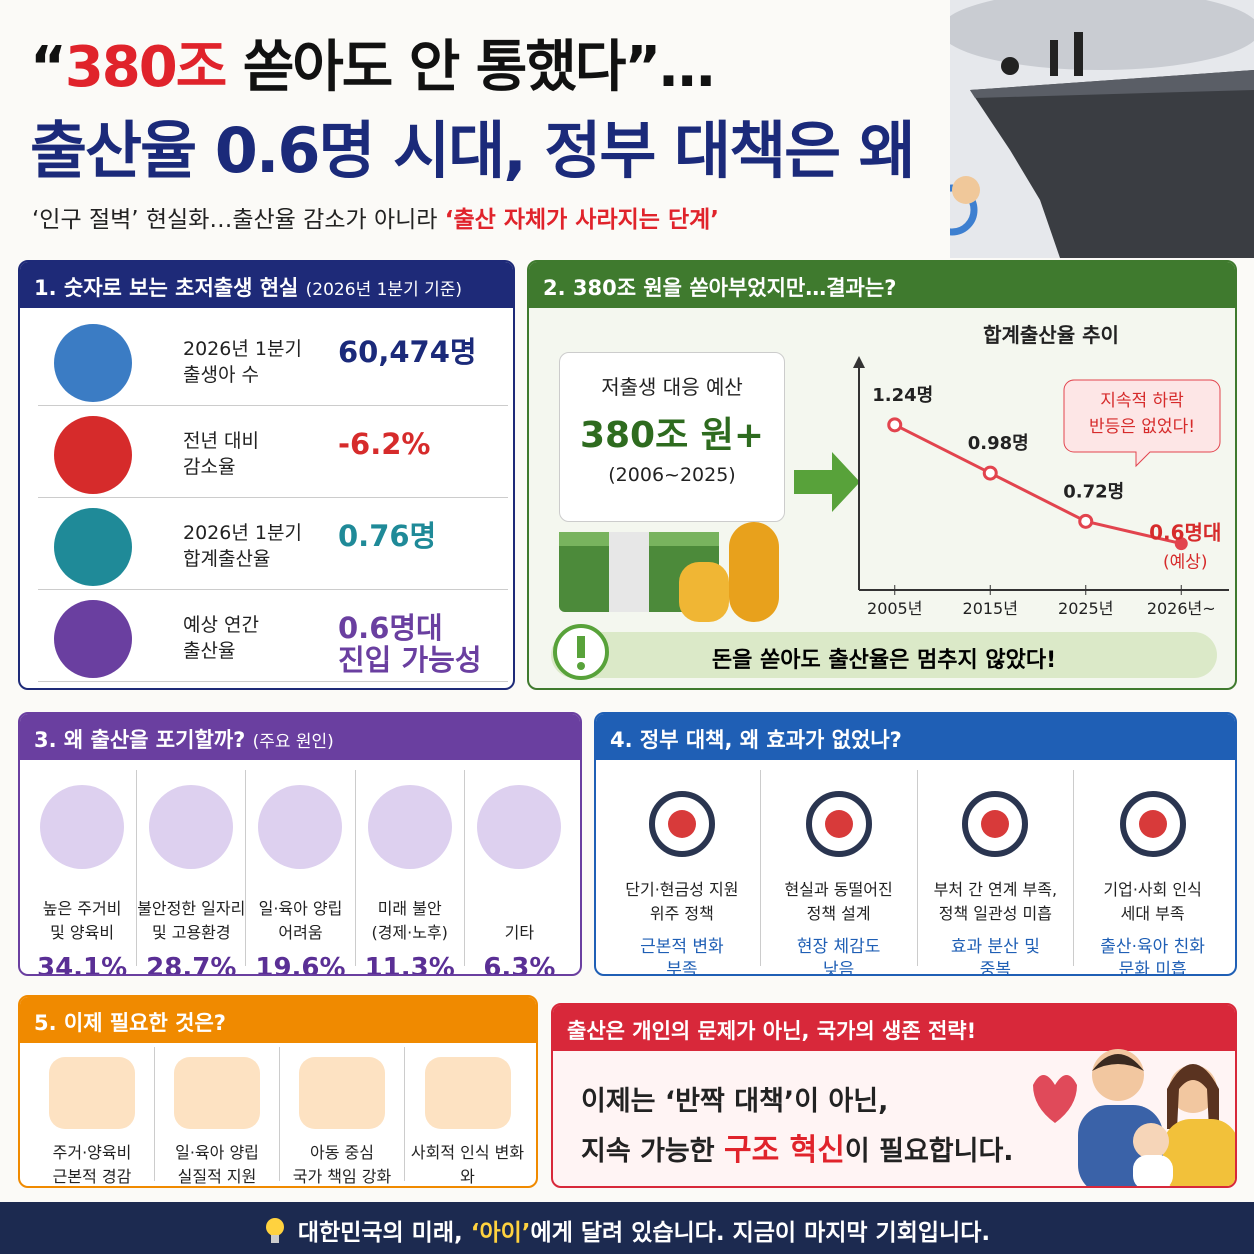  What do you see at coordinates (519, 964) in the screenshot?
I see `cause-value: 6.3%` at bounding box center [519, 964].